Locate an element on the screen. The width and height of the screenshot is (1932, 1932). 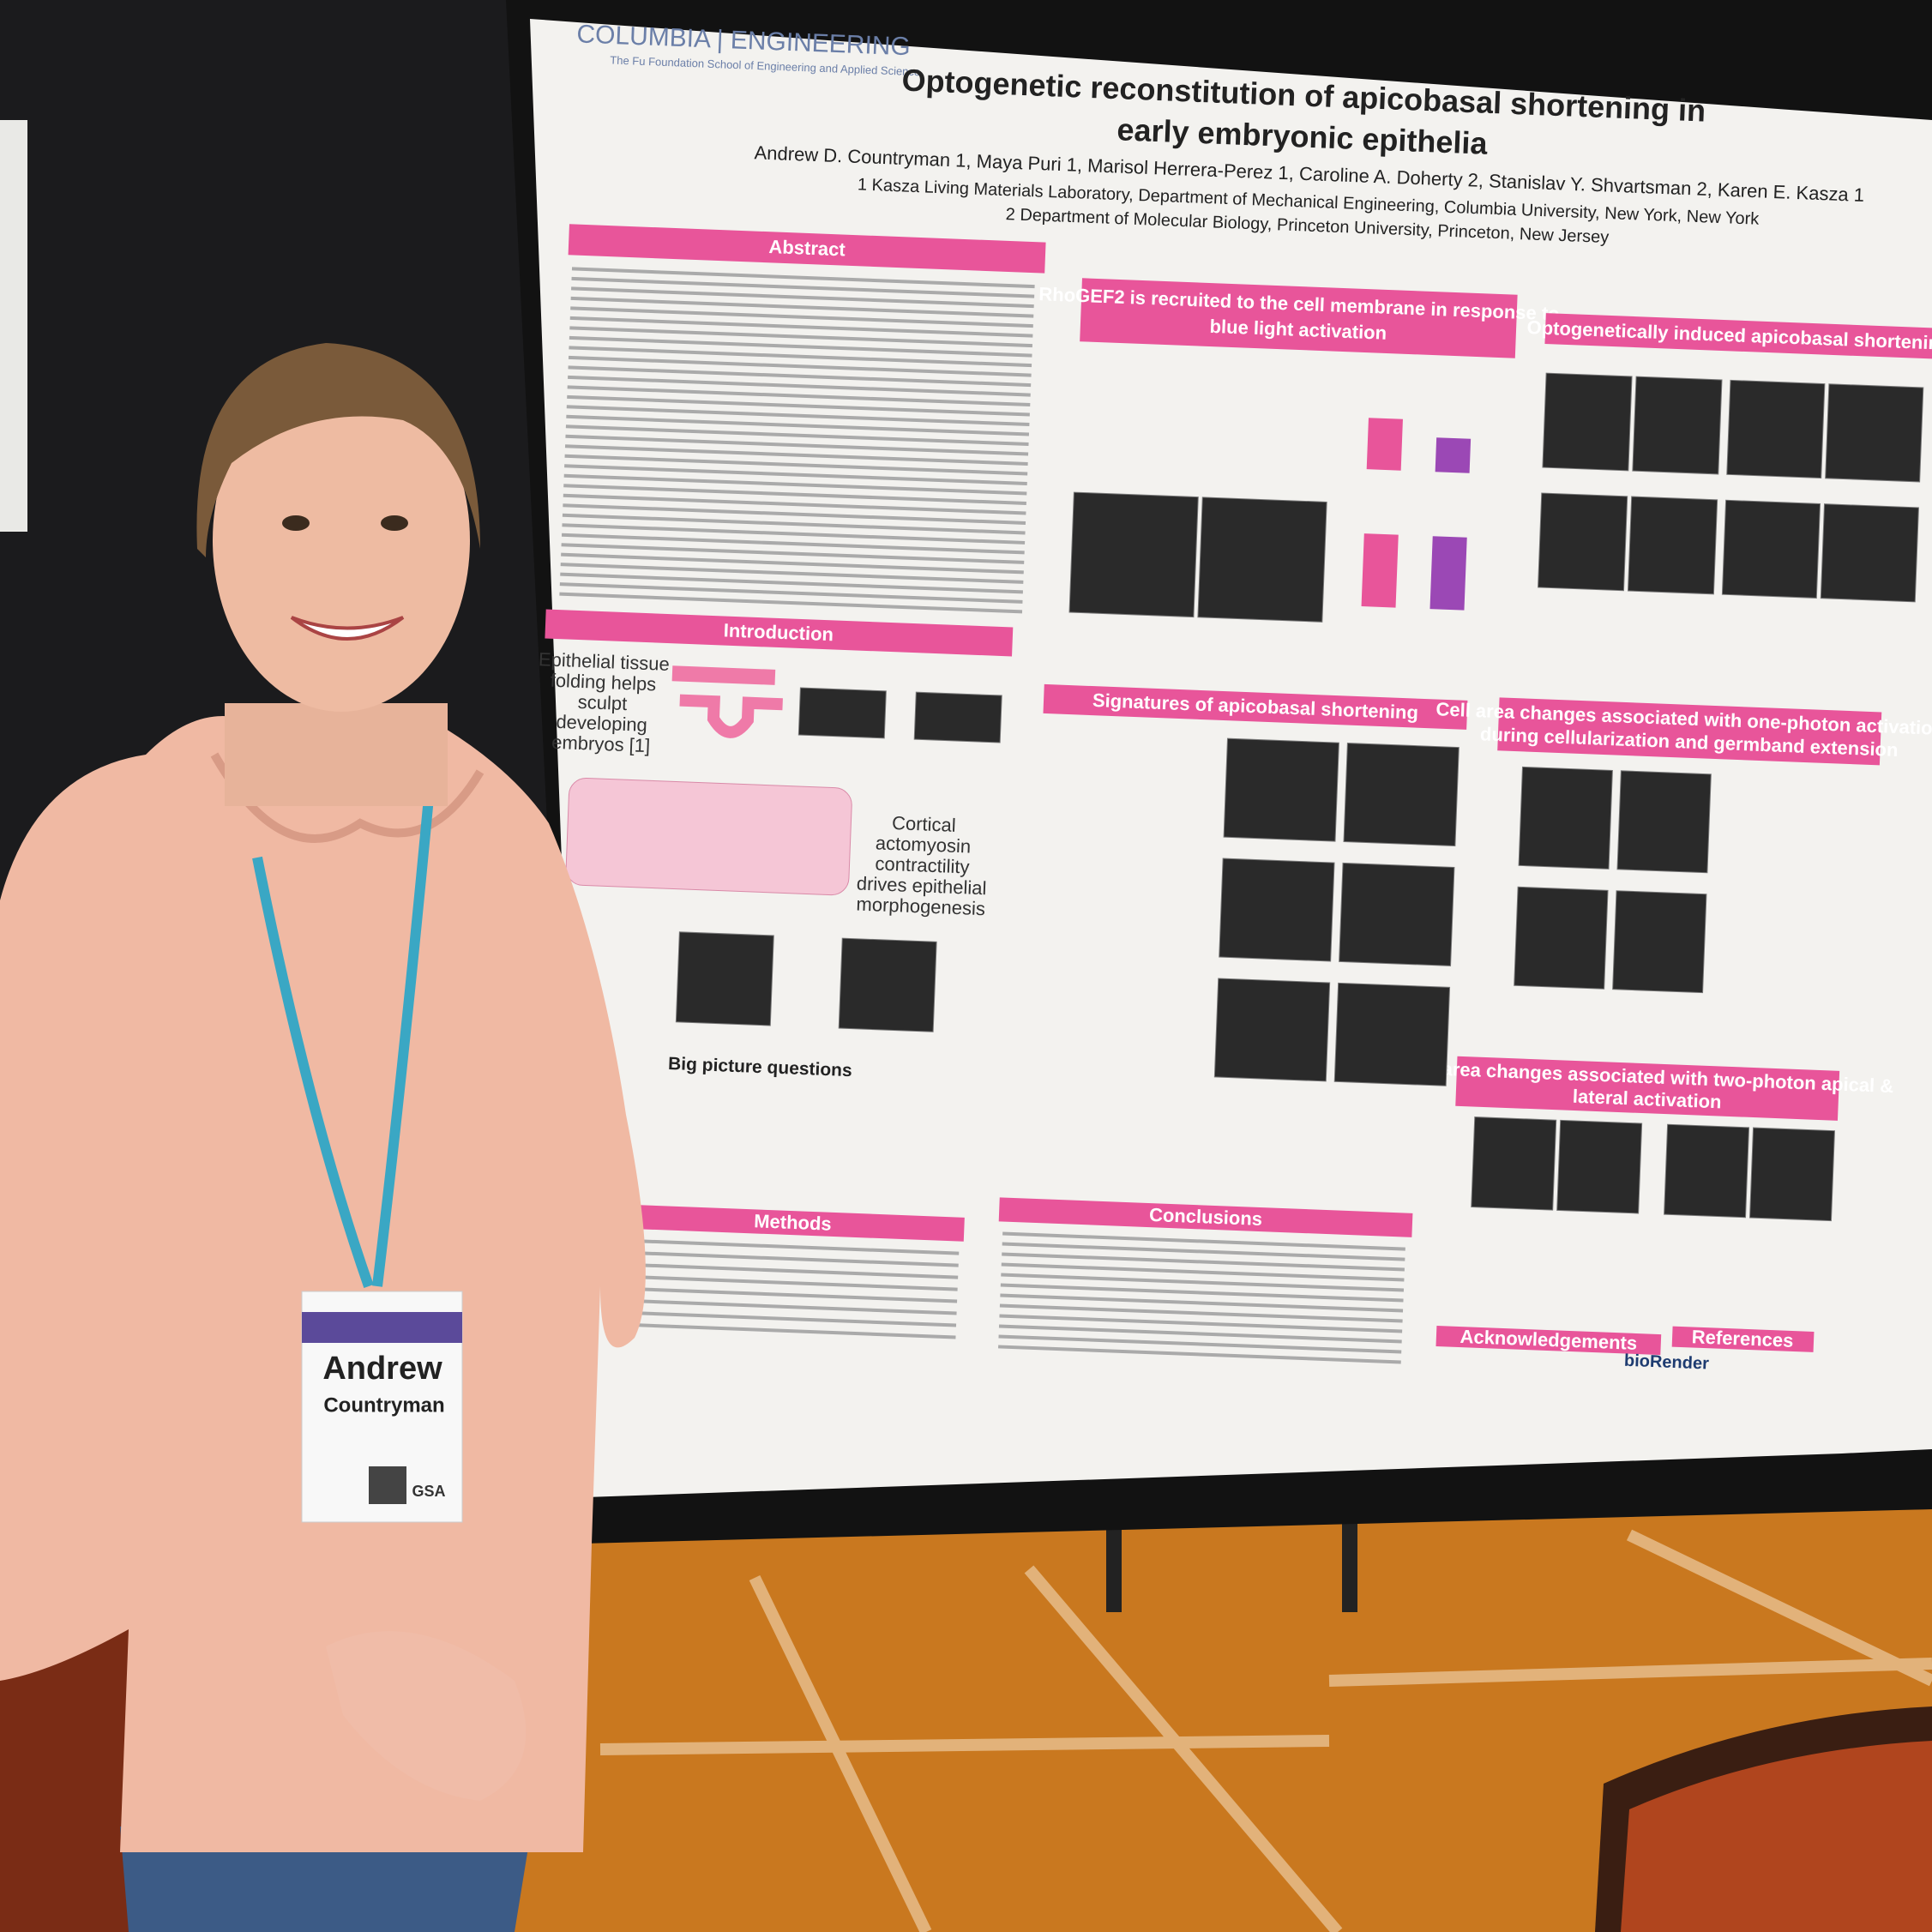
section-title: Methods is located at coordinates (793, 1222).